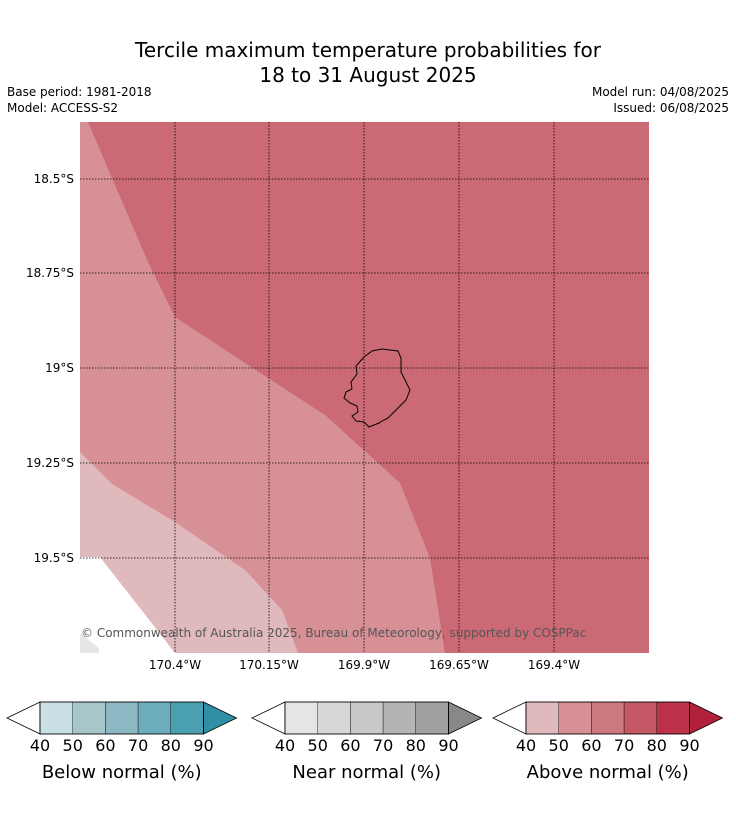 This screenshot has width=736, height=816. Describe the element at coordinates (554, 665) in the screenshot. I see `lon-label: 169.4°W` at that location.